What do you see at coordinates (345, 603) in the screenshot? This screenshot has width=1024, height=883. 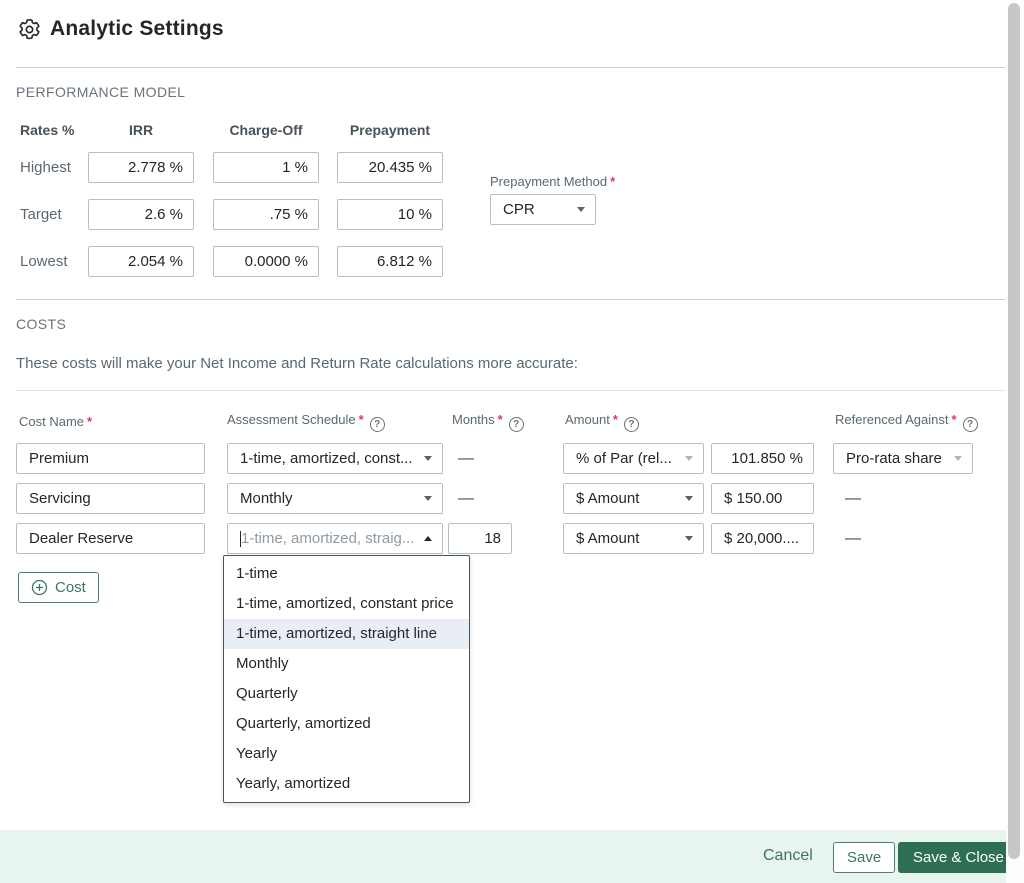 I see `dropdown-option: 1-time, amortized, constant price` at bounding box center [345, 603].